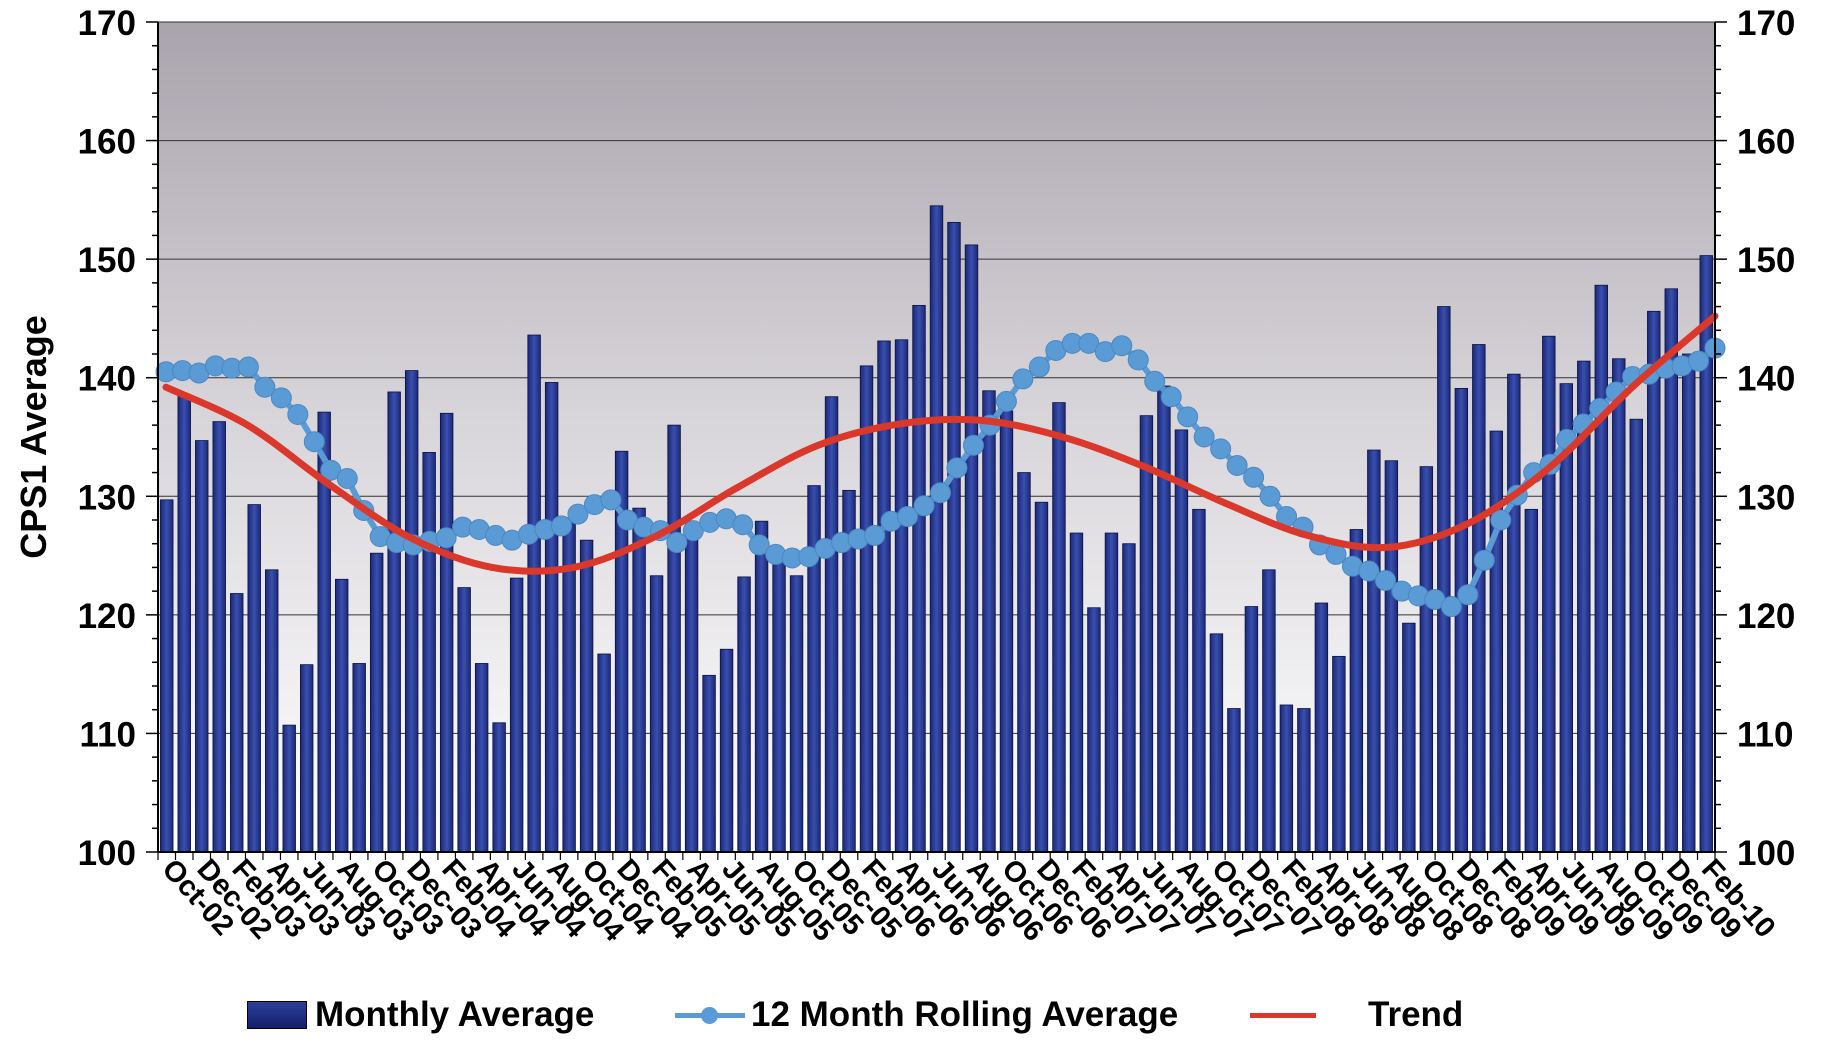  What do you see at coordinates (1765, 734) in the screenshot?
I see `y-tick-label-right: 110` at bounding box center [1765, 734].